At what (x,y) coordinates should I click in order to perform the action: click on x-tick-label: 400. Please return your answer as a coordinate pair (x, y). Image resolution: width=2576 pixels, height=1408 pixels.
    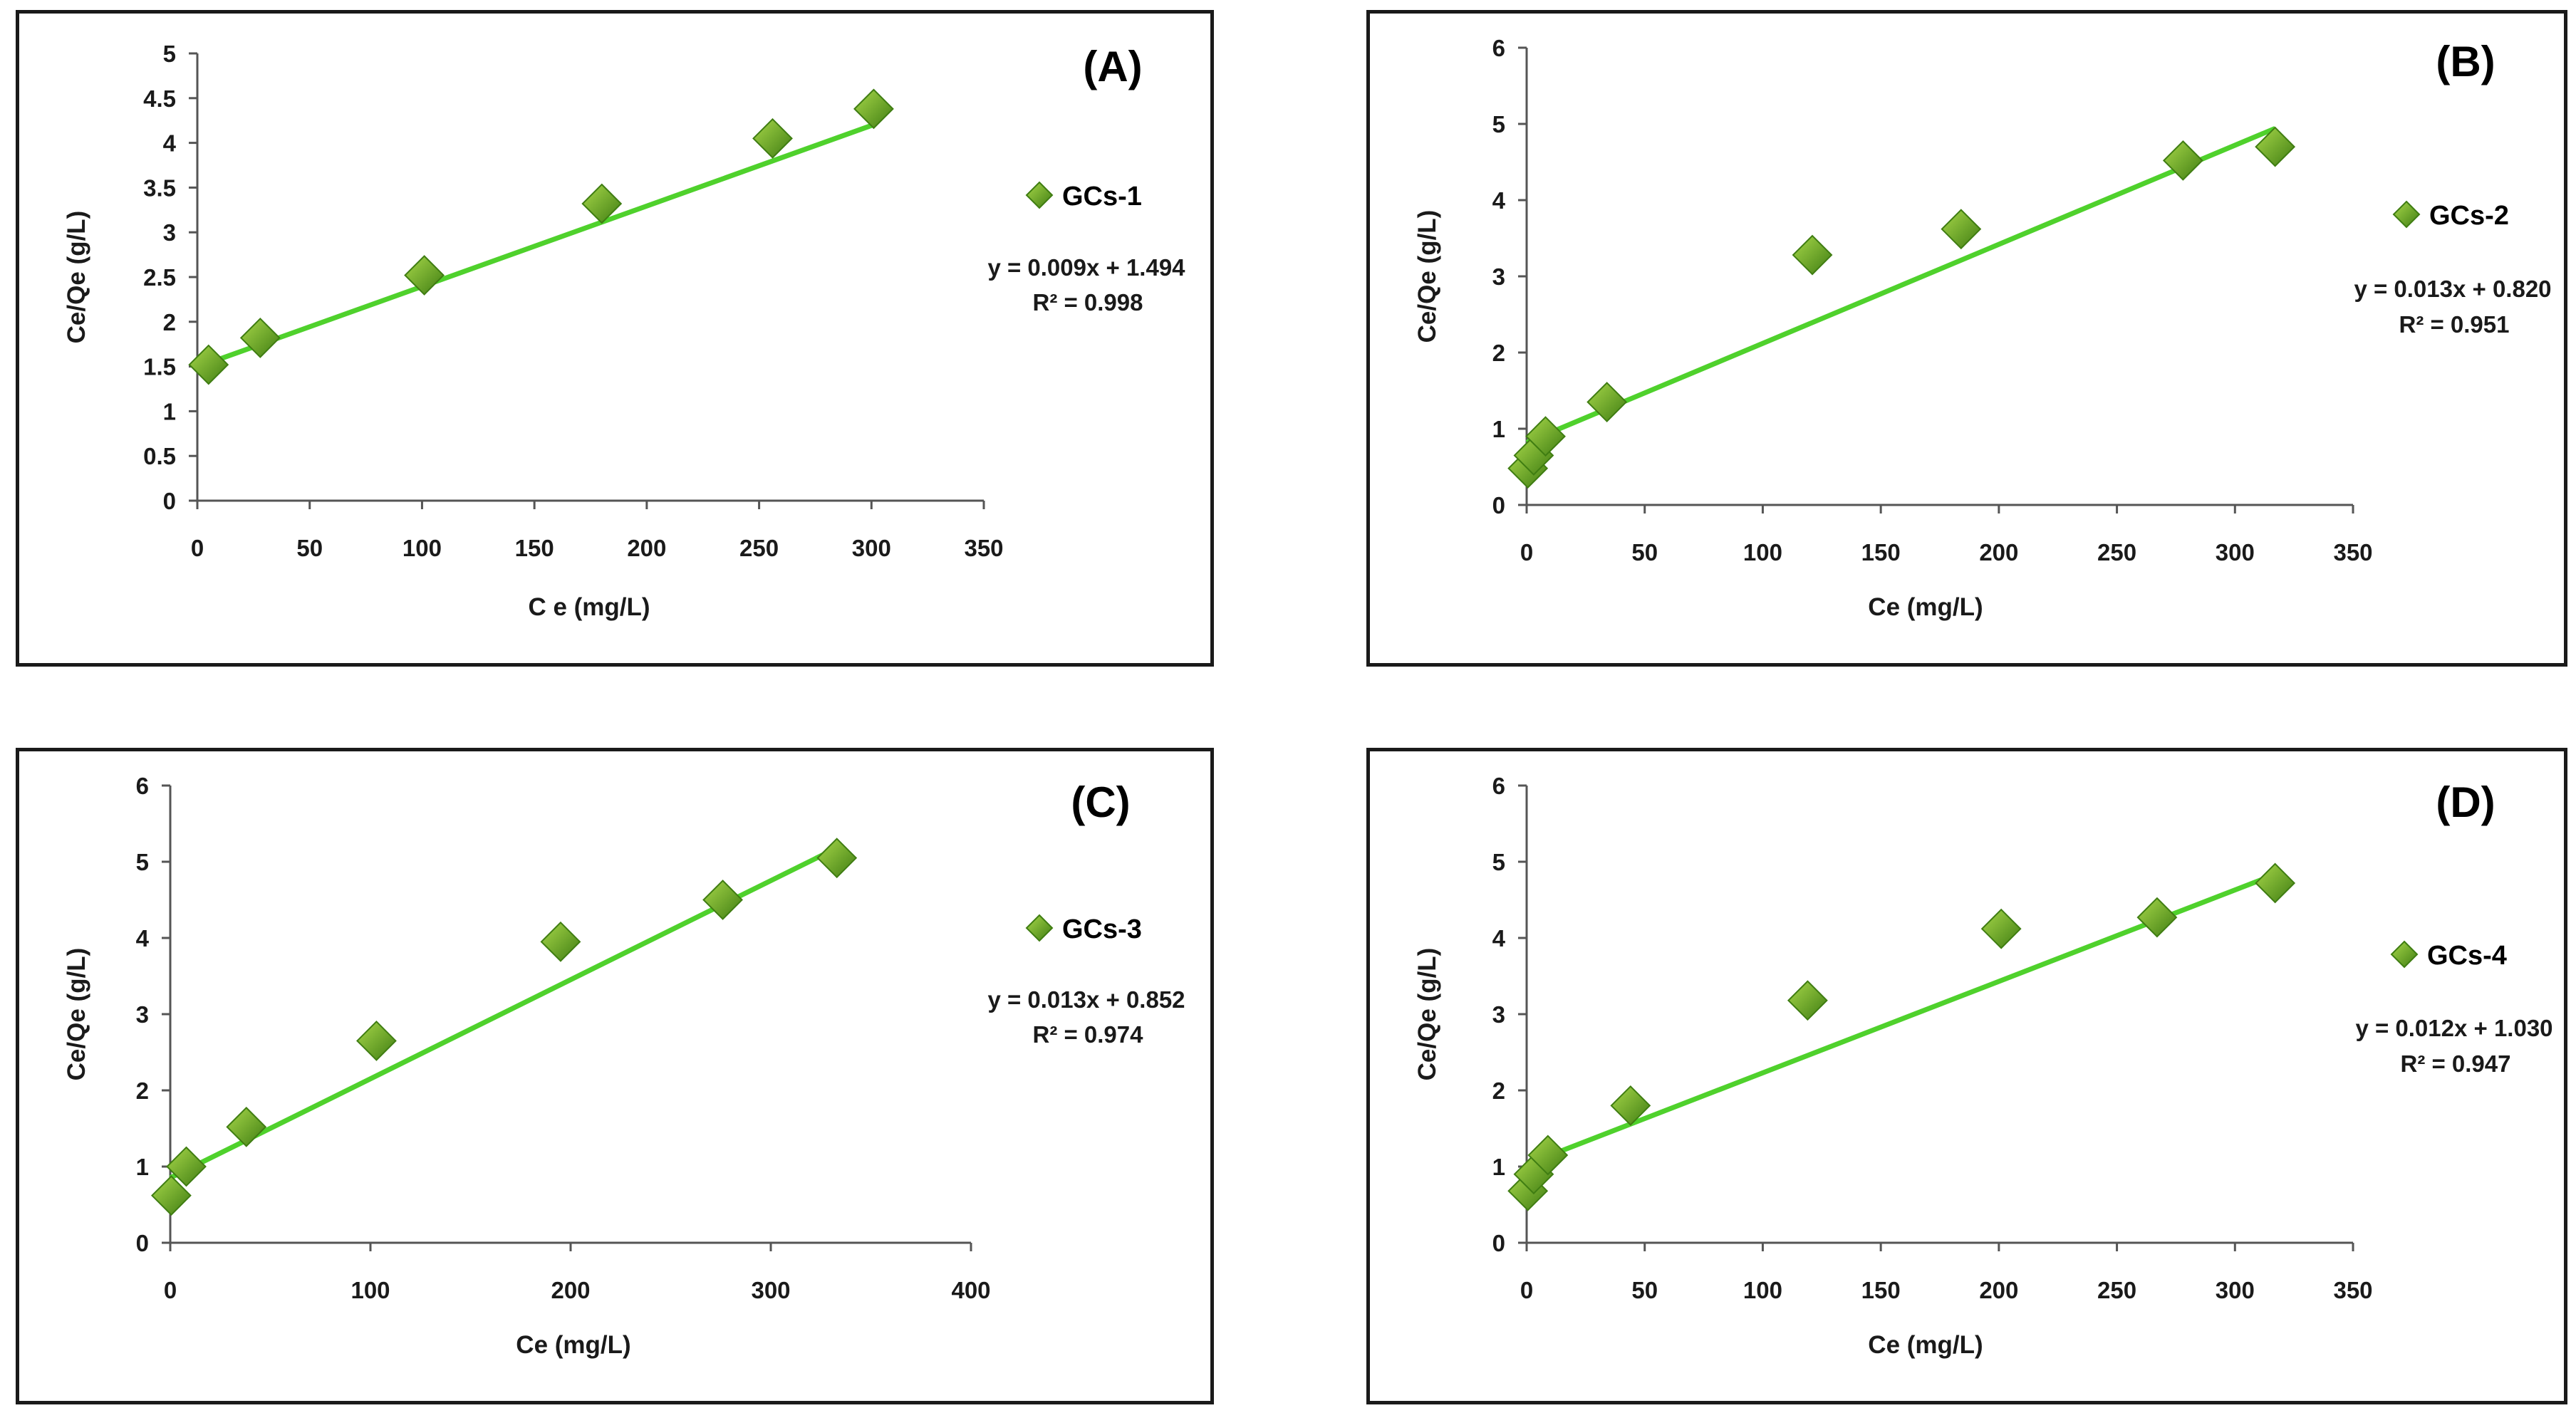
    Looking at the image, I should click on (970, 1290).